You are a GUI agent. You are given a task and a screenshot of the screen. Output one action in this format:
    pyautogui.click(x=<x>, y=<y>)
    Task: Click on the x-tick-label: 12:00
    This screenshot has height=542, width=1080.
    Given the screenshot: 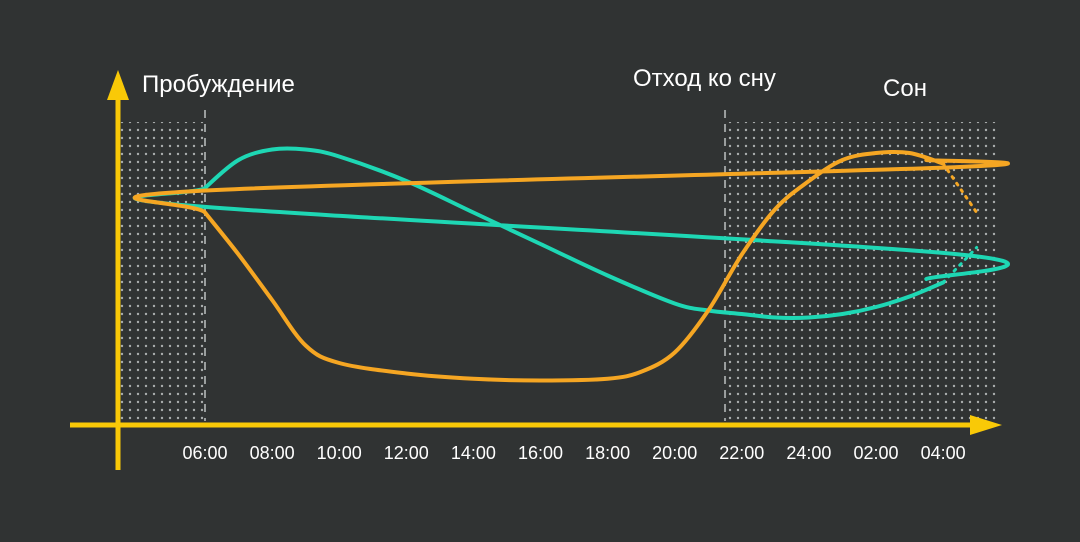 What is the action you would take?
    pyautogui.click(x=406, y=453)
    